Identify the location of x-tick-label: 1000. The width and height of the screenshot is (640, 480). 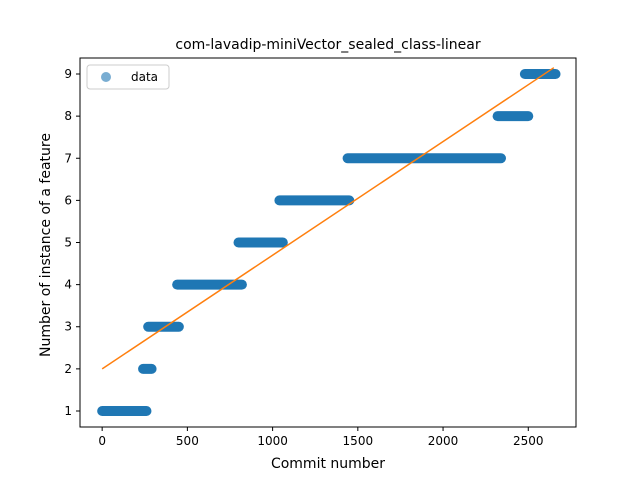
(272, 441).